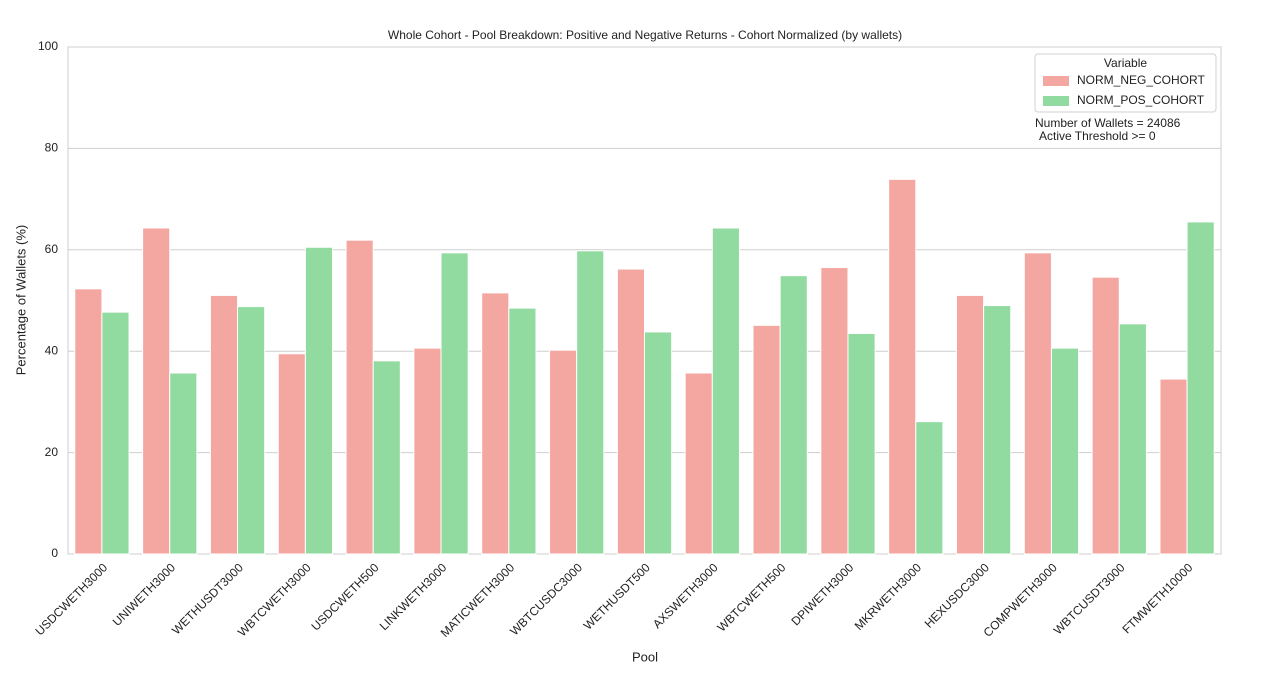  Describe the element at coordinates (52, 452) in the screenshot. I see `y-tick-label: 20` at that location.